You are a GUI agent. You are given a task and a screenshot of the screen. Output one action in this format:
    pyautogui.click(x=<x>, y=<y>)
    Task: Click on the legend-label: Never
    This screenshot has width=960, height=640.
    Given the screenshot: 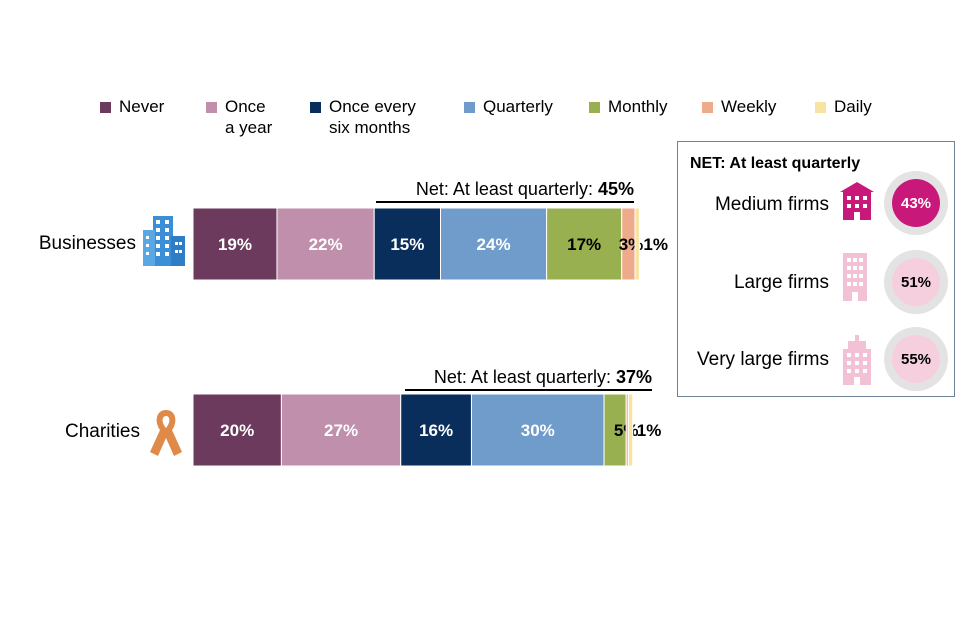 What is the action you would take?
    pyautogui.click(x=142, y=106)
    